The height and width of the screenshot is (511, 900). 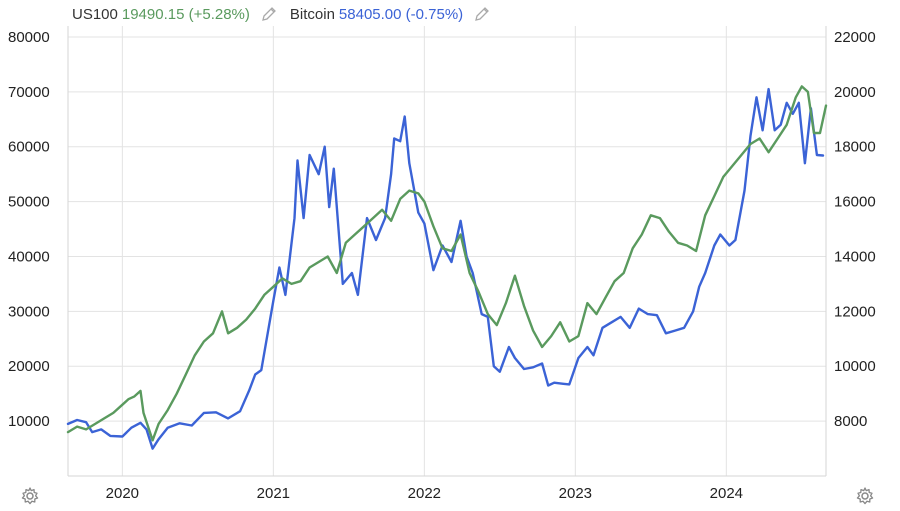 I want to click on y-right-tick-label: 8000, so click(x=850, y=421).